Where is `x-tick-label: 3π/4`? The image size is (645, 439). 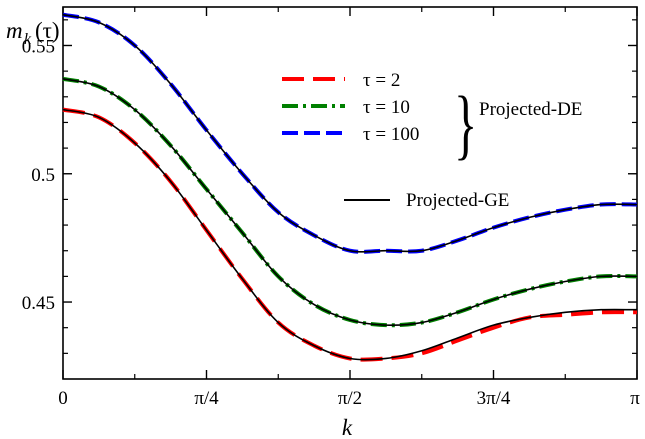
x-tick-label: 3π/4 is located at coordinates (494, 398).